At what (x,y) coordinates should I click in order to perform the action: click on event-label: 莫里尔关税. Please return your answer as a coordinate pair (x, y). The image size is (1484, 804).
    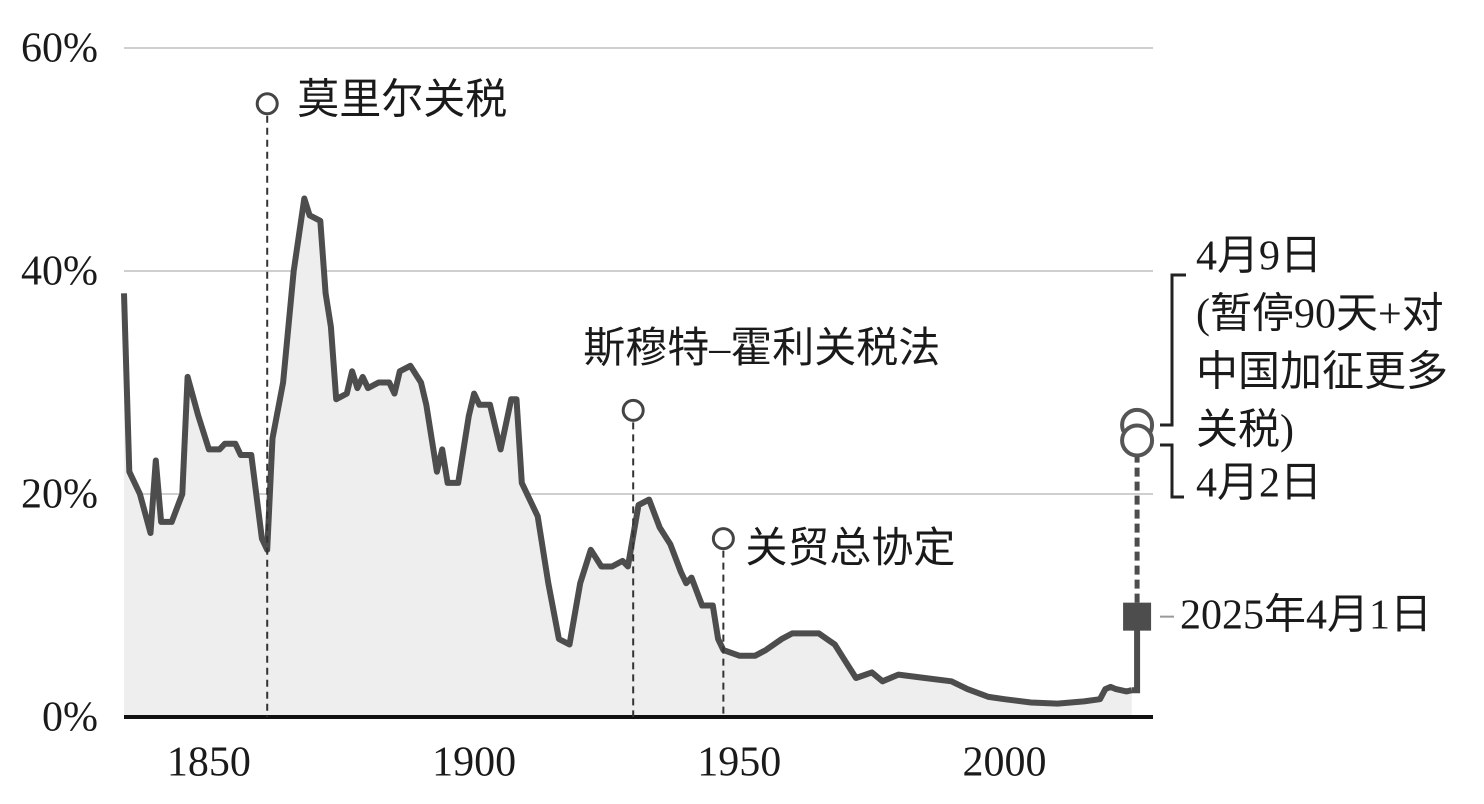
    Looking at the image, I should click on (402, 100).